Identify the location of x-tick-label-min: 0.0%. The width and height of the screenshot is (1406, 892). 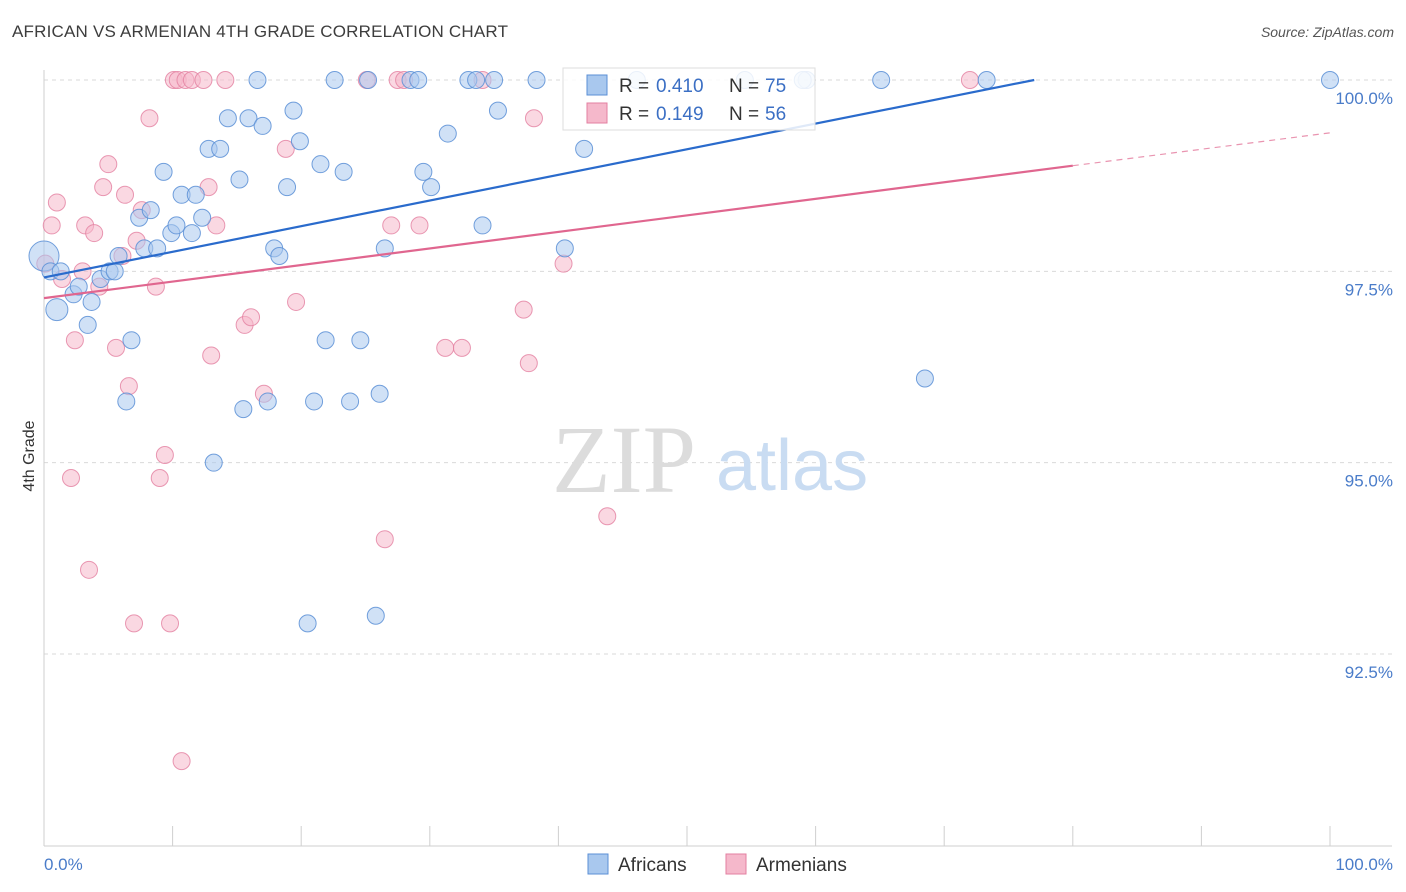
(63, 864).